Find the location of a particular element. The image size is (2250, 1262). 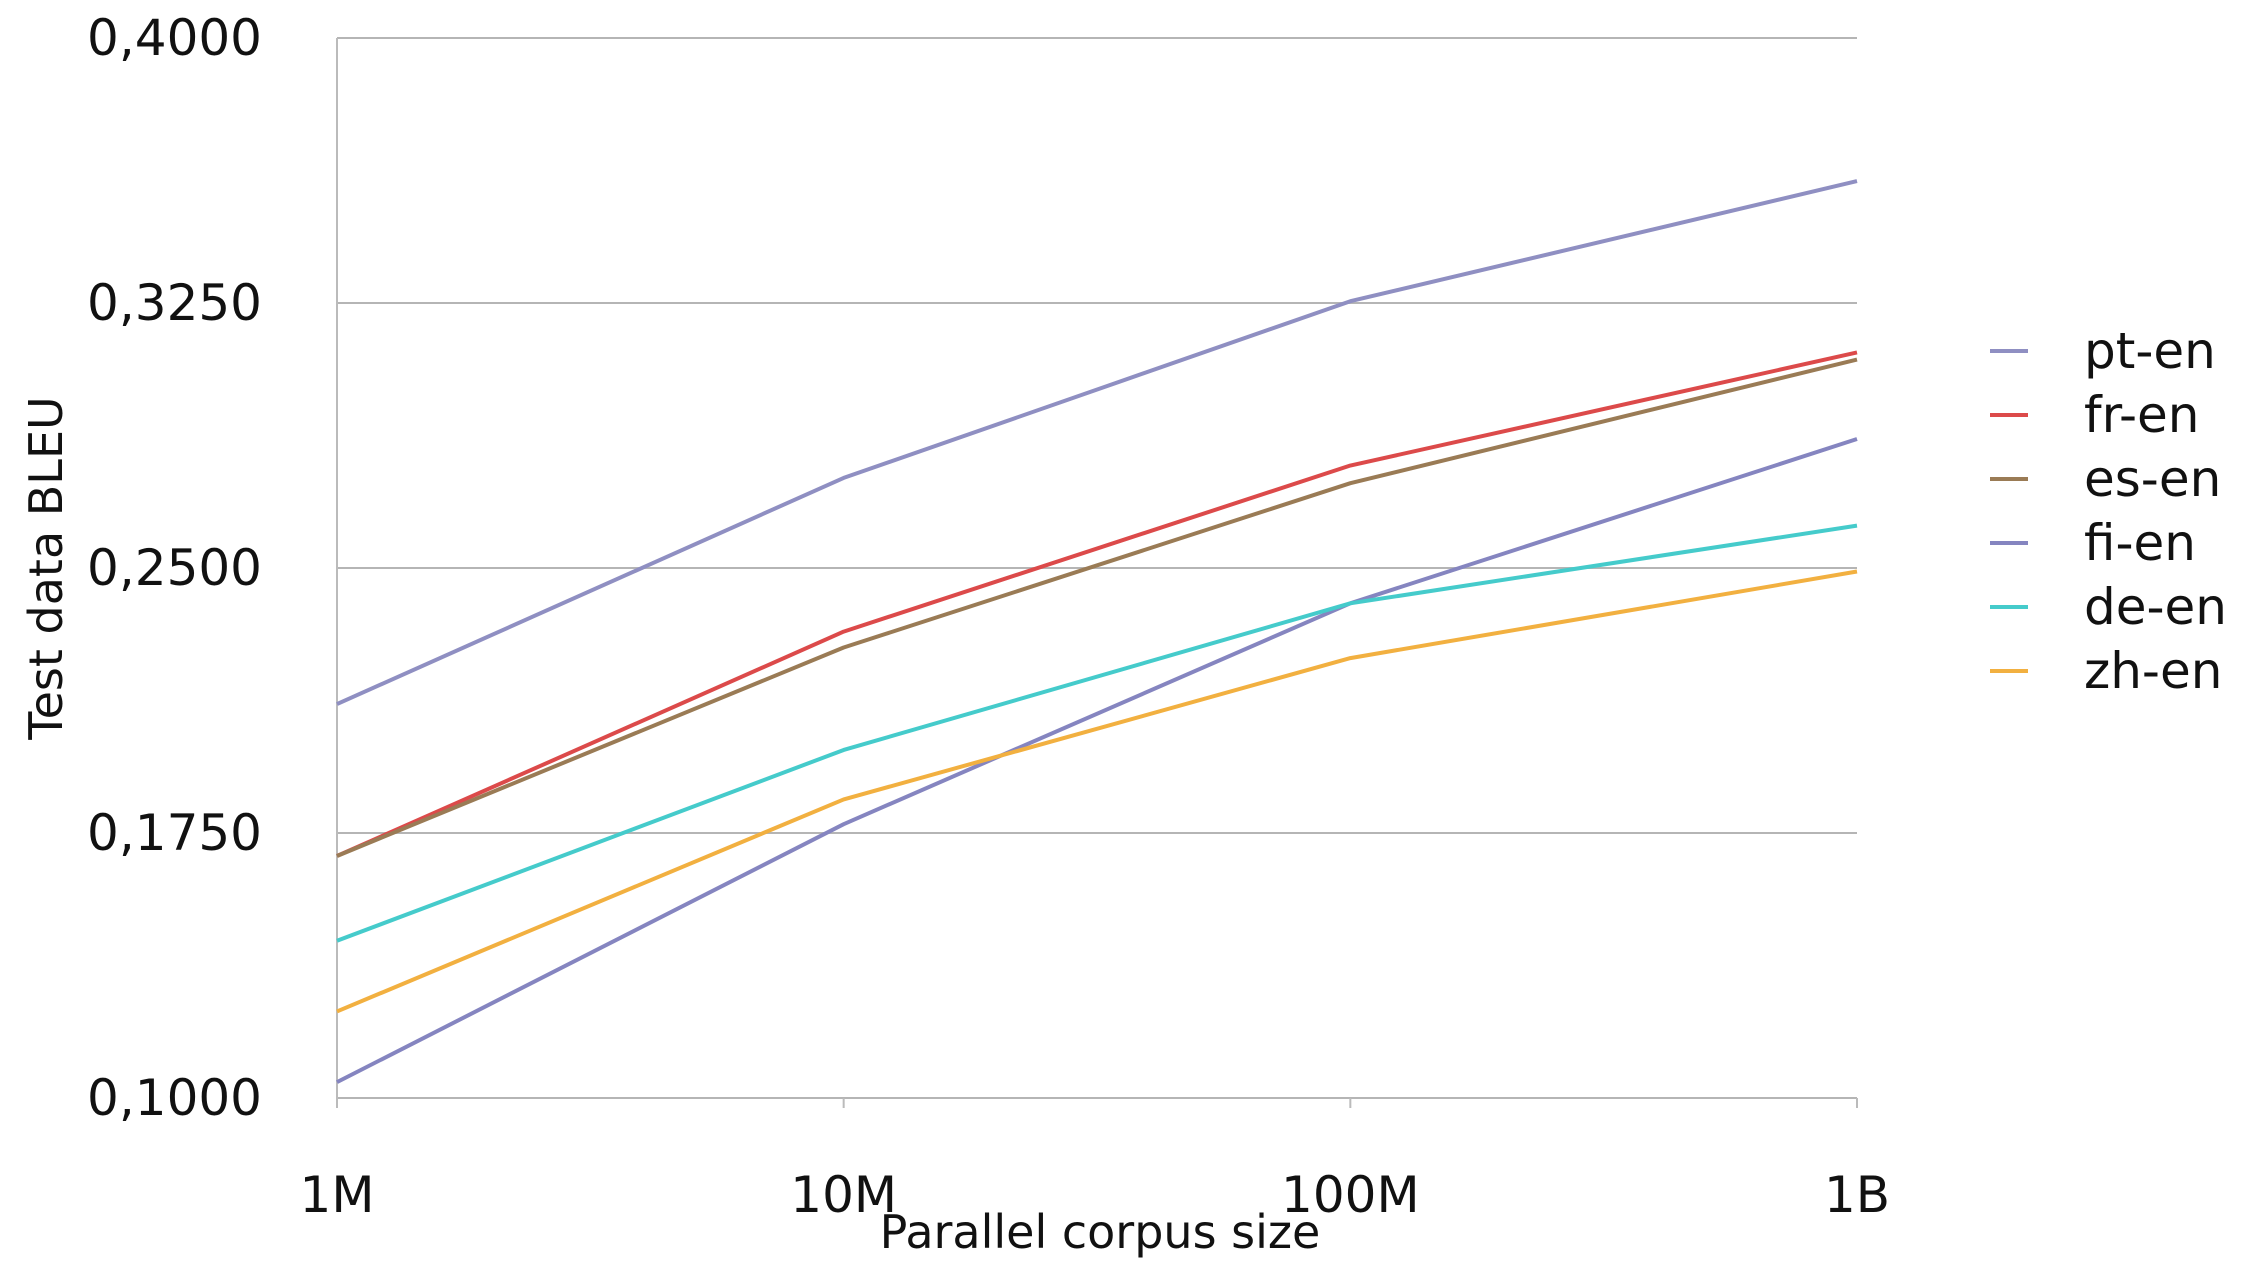

y-tick-label: 0,4000 is located at coordinates (174, 38).